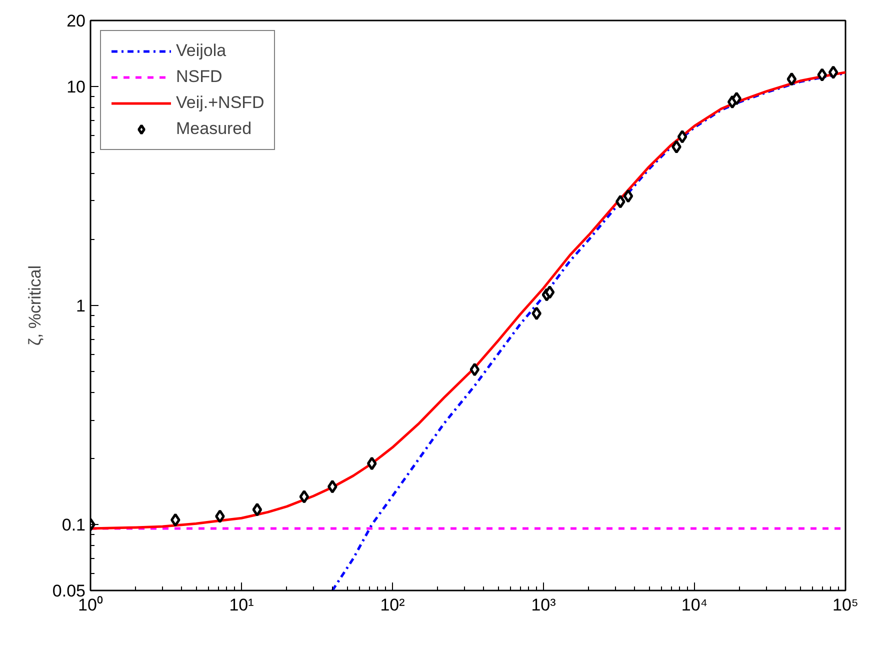 This screenshot has height=660, width=879. I want to click on x-tick-label: 10¹, so click(241, 605).